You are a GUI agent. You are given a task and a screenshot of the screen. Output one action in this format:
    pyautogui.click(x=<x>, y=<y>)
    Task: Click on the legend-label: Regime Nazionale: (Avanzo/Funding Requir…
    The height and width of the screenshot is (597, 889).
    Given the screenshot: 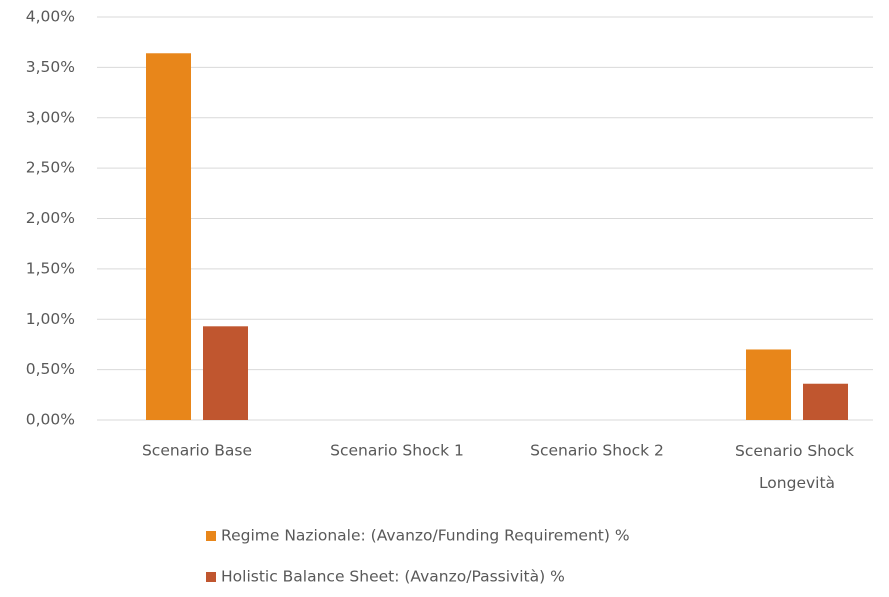 What is the action you would take?
    pyautogui.click(x=425, y=536)
    